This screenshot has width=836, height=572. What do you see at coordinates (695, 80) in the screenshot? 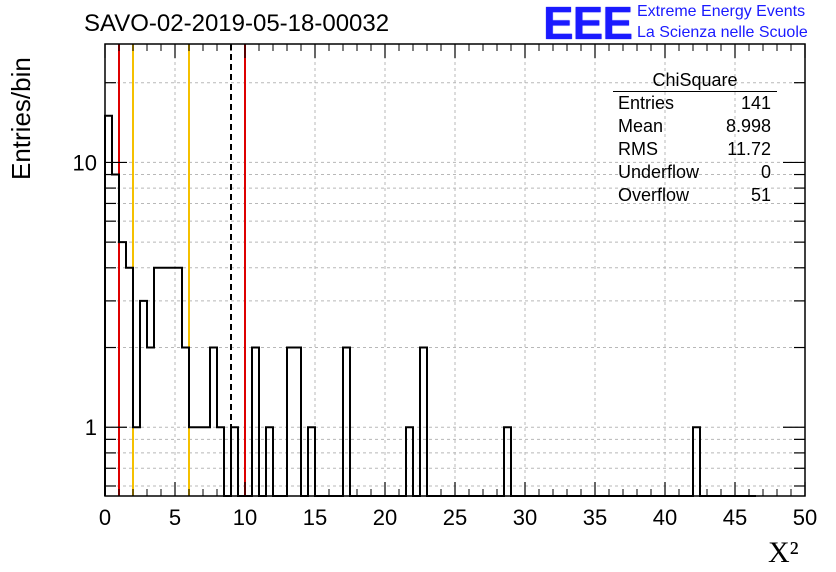
I see `stats-title: ChiSquare` at bounding box center [695, 80].